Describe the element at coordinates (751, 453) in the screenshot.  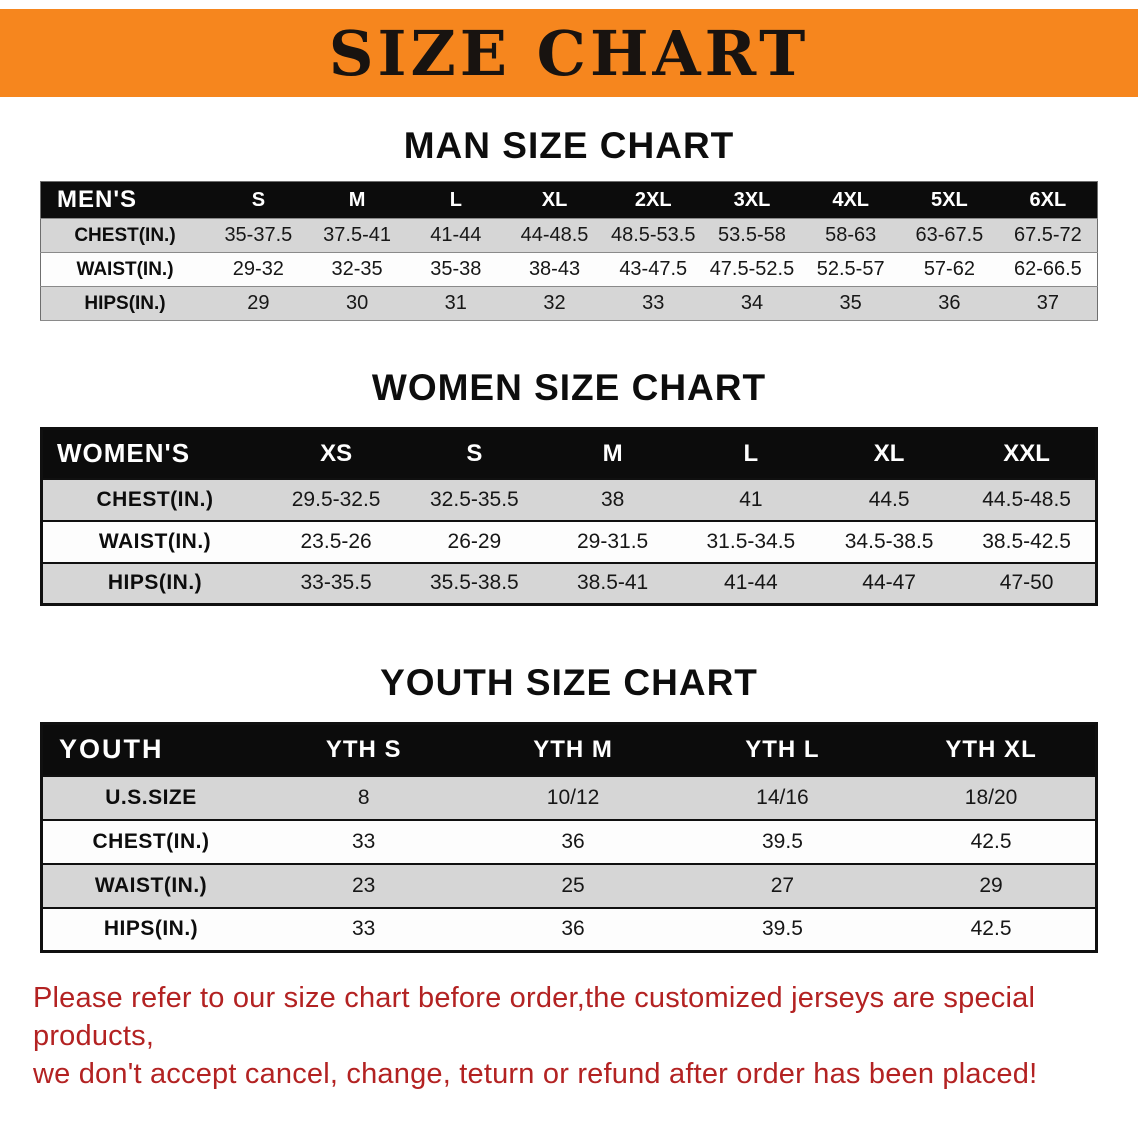
I see `women-size-header: L` at that location.